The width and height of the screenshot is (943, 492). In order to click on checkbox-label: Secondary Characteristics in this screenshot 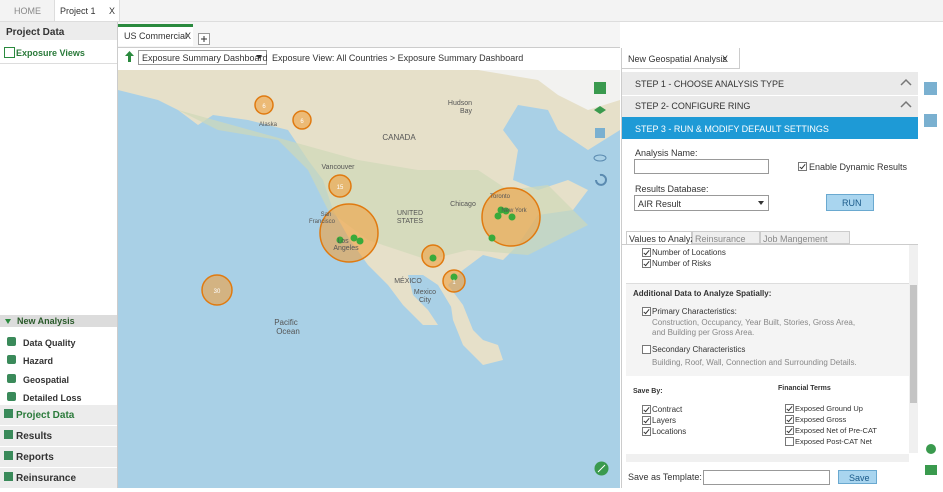, I will do `click(699, 349)`.